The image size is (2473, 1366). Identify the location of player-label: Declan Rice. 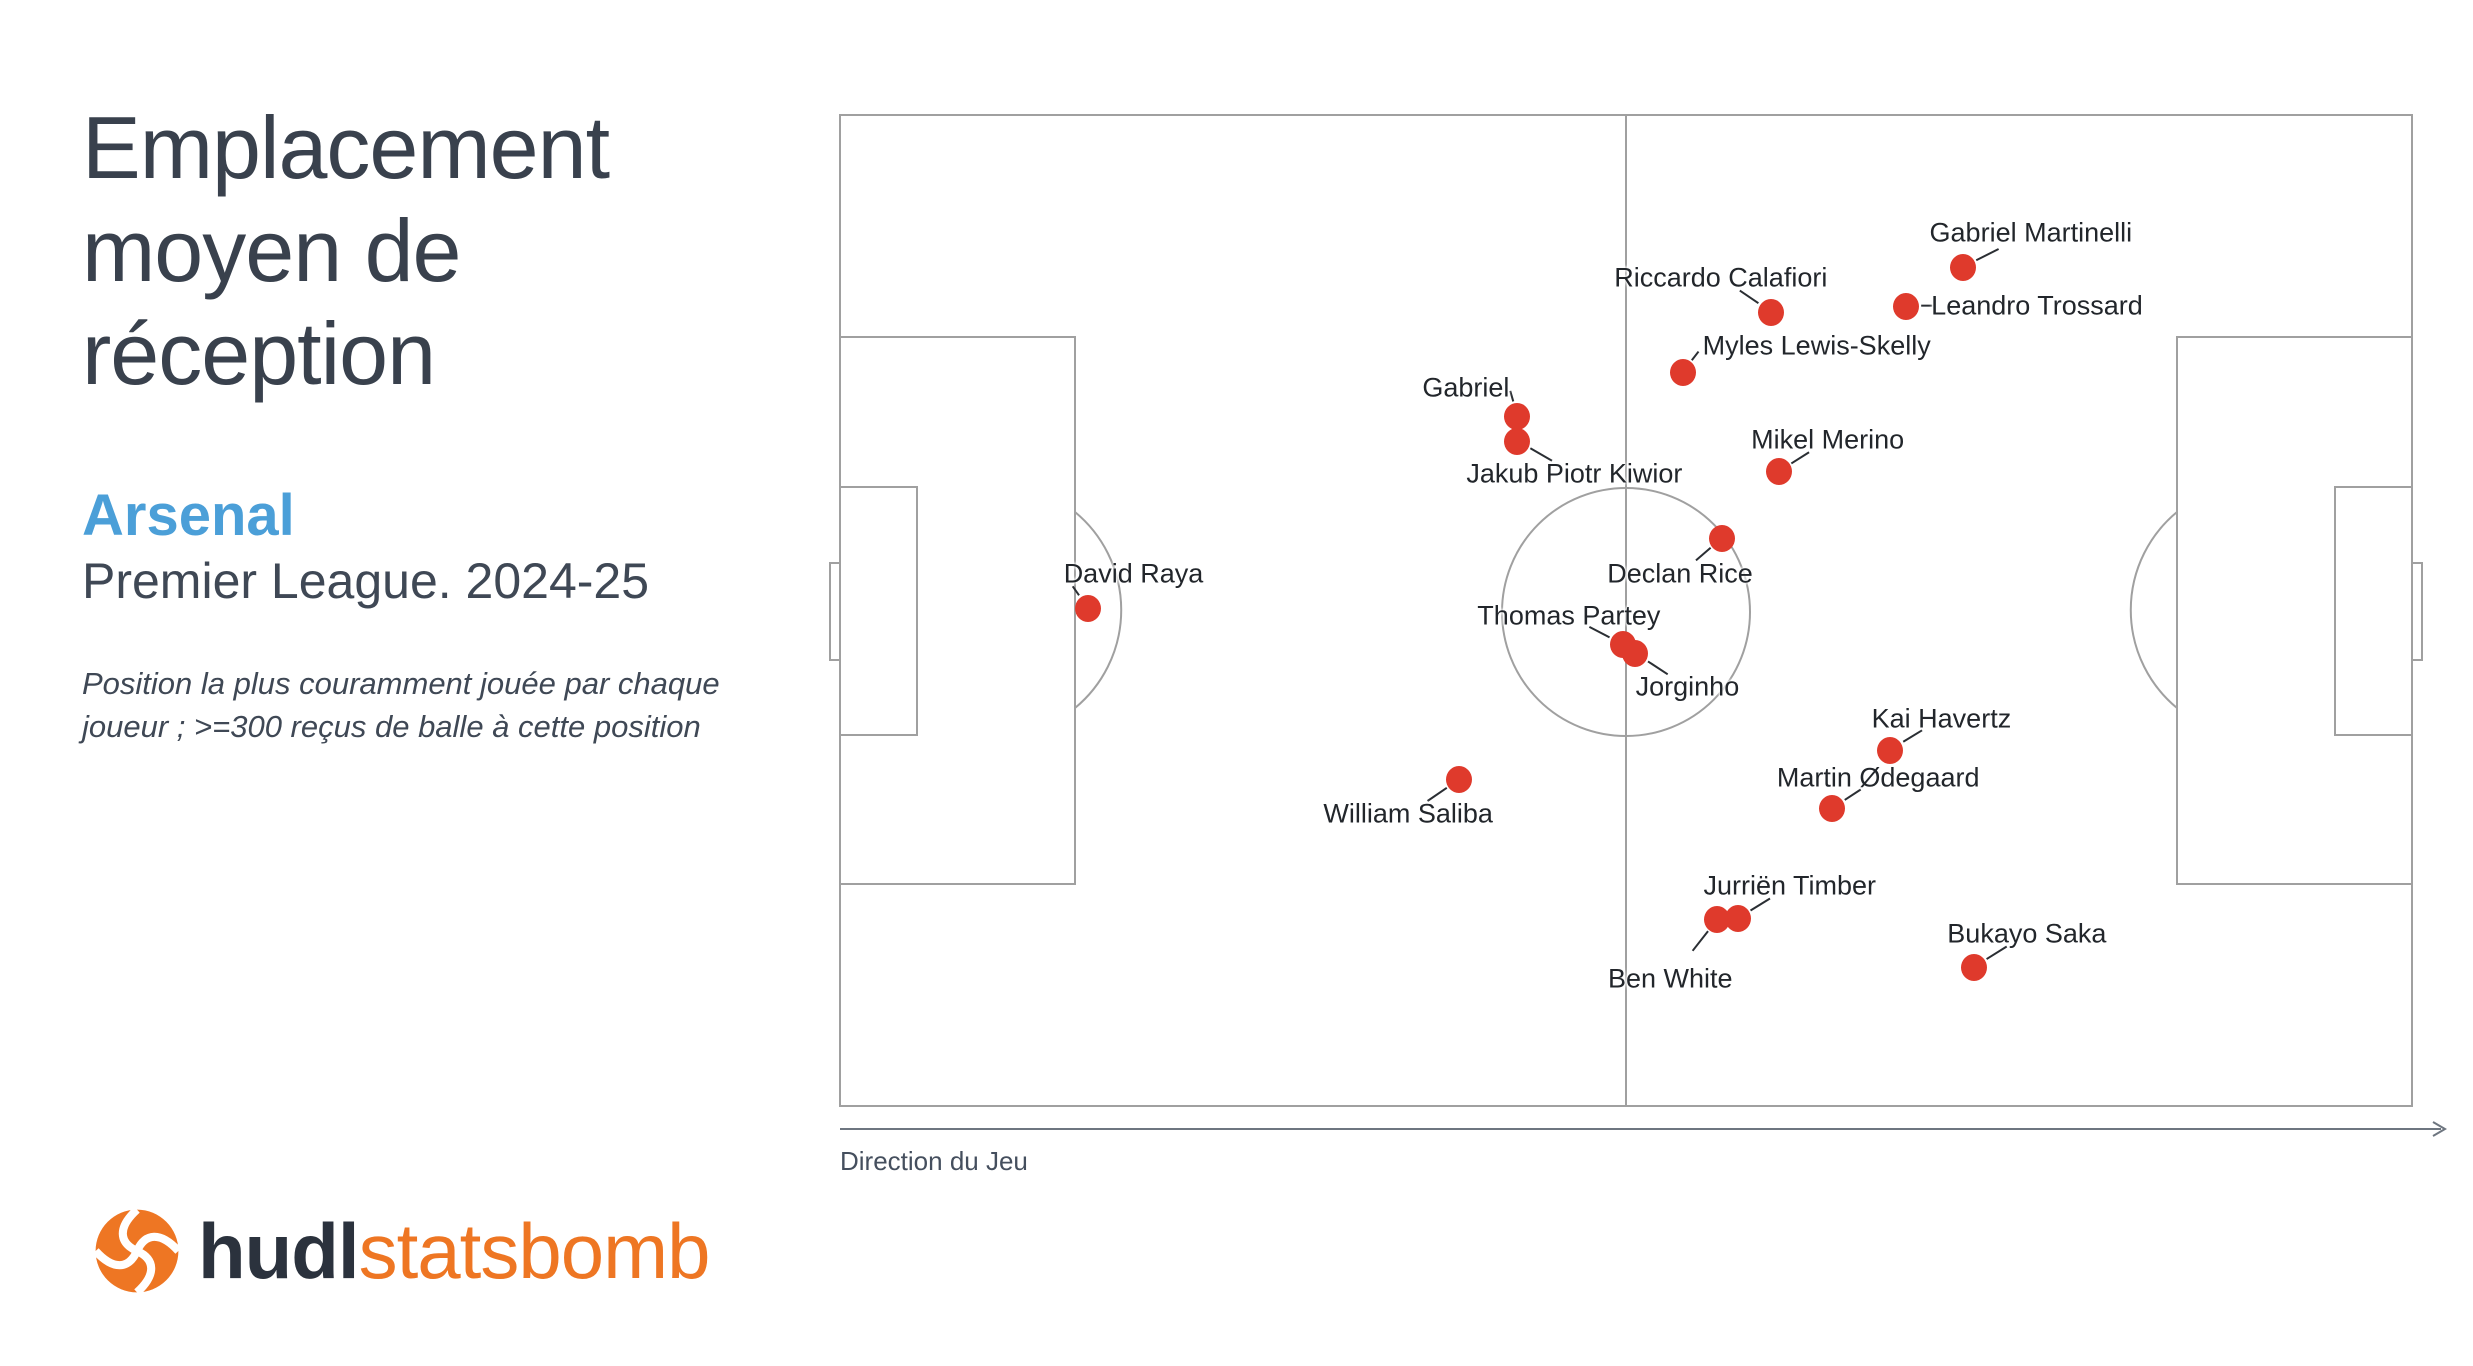
(1680, 573).